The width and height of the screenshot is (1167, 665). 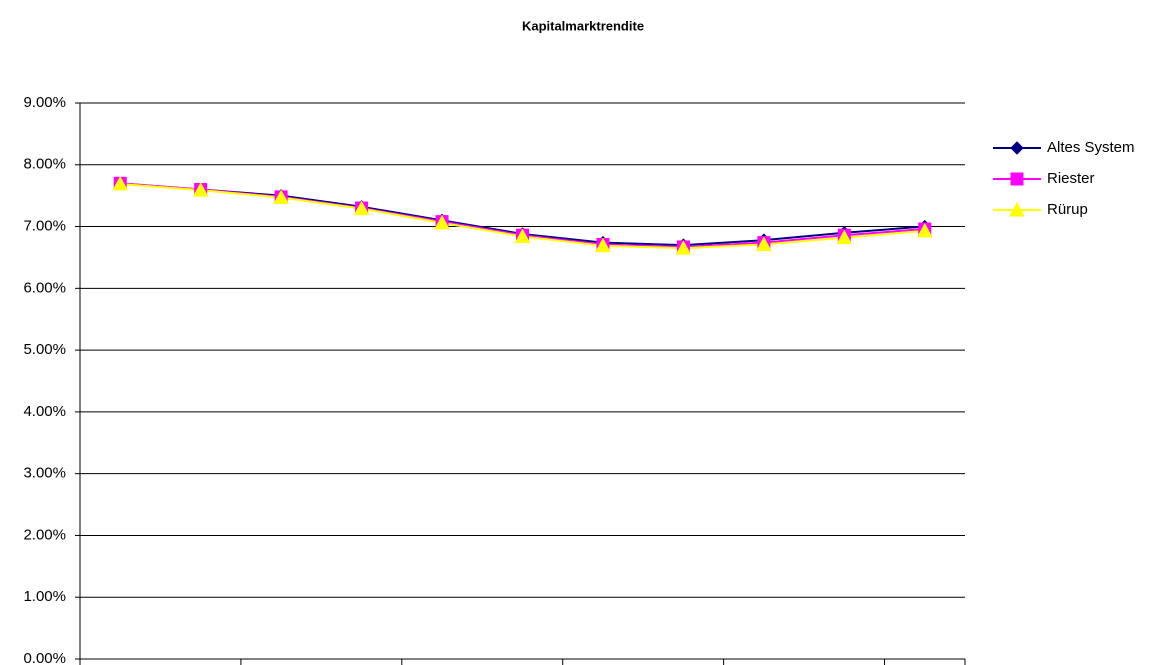 I want to click on y-tick-label: 2.00%, so click(x=44, y=534).